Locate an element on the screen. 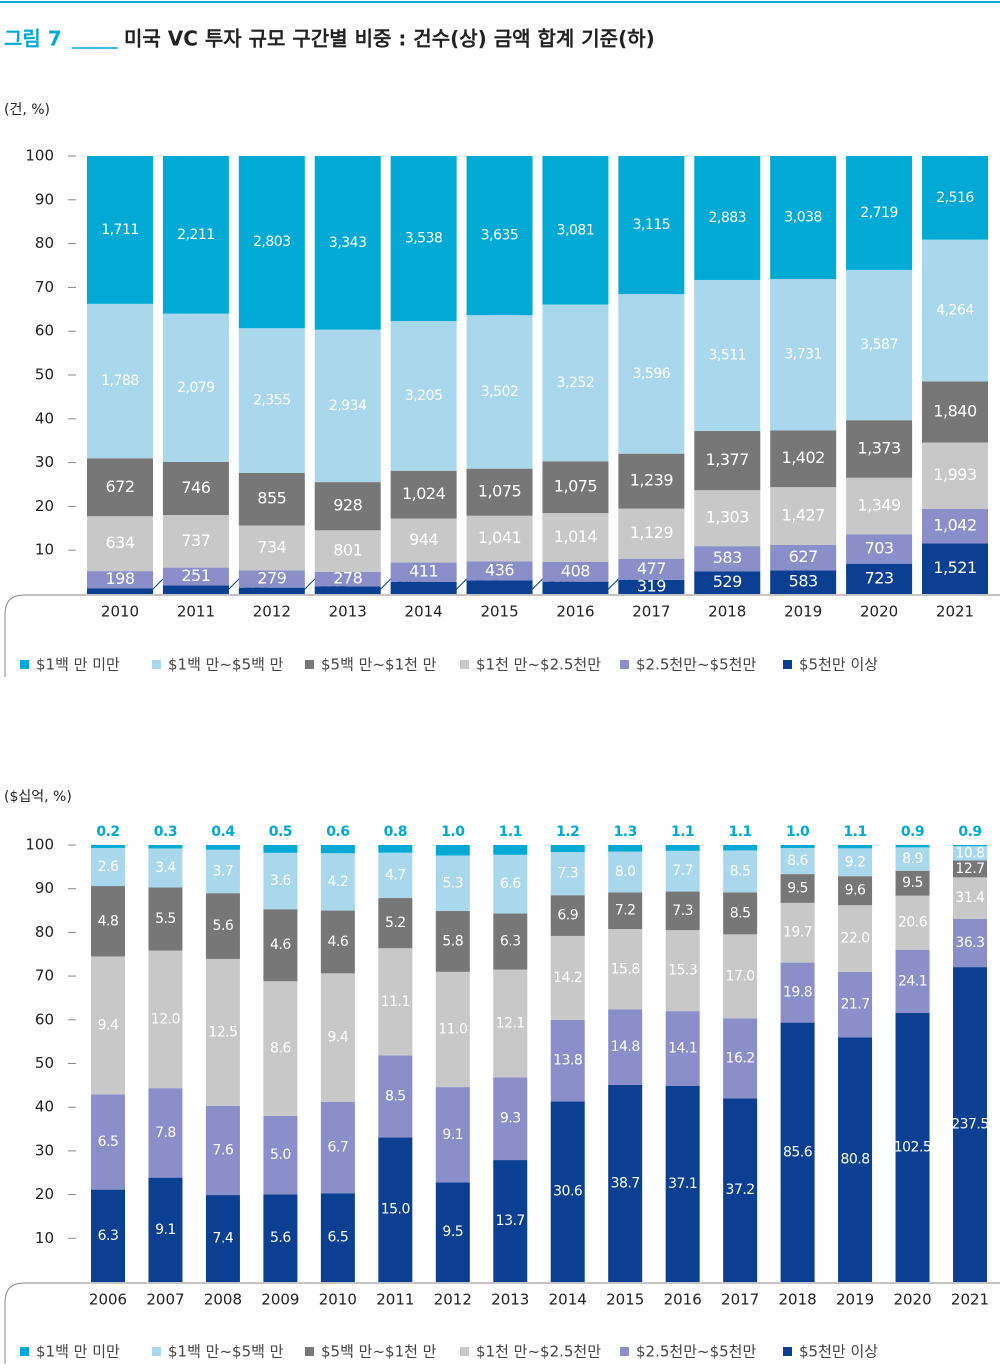  data-label: 746 is located at coordinates (195, 487).